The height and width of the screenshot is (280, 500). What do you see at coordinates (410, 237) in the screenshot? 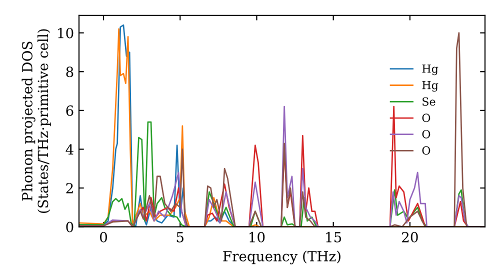
I see `x-tick-label: 20` at bounding box center [410, 237].